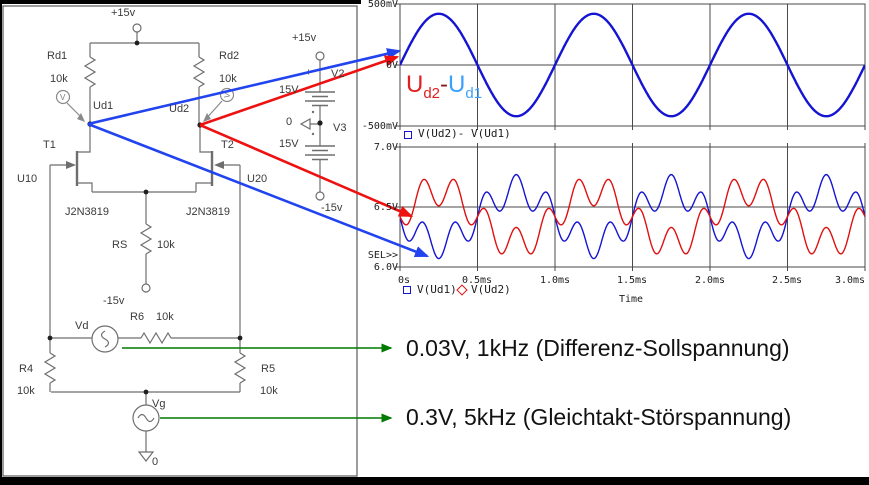  What do you see at coordinates (437, 289) in the screenshot?
I see `legend2-vud1-label: V(Ud1)` at bounding box center [437, 289].